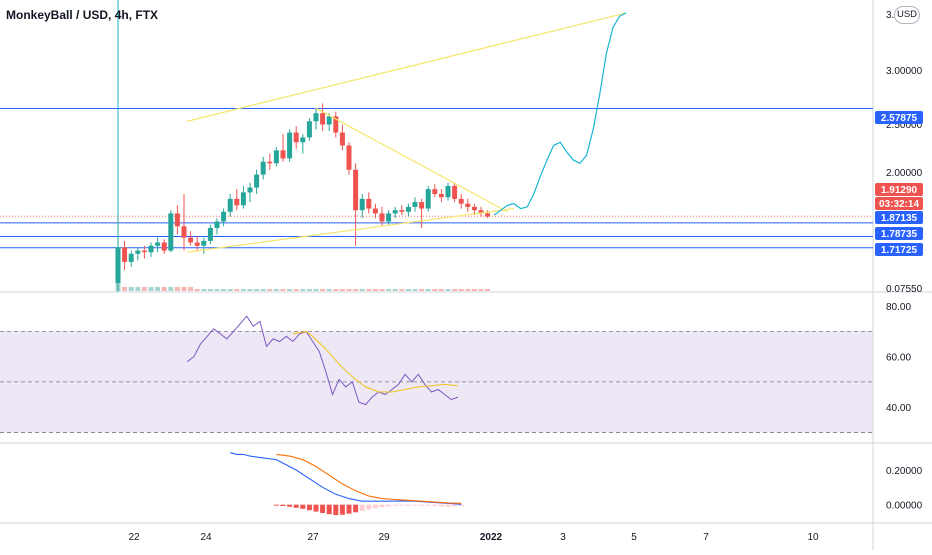 The height and width of the screenshot is (555, 932). I want to click on macd-axis-tick: 0.20000, so click(904, 471).